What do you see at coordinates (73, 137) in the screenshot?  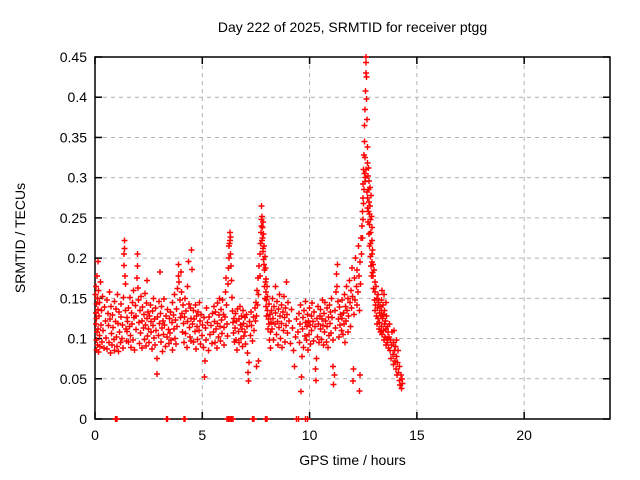 I see `y-tick-label: 0.35` at bounding box center [73, 137].